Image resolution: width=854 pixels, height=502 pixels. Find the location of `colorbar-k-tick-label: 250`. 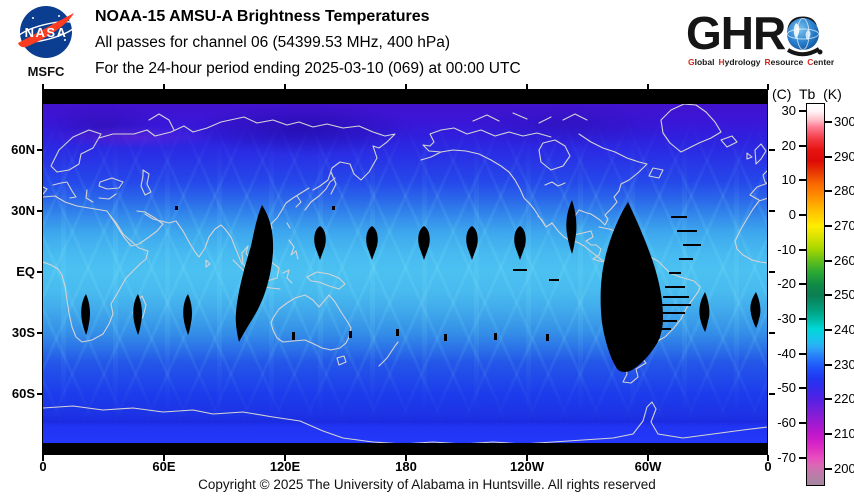

colorbar-k-tick-label: 250 is located at coordinates (844, 294).